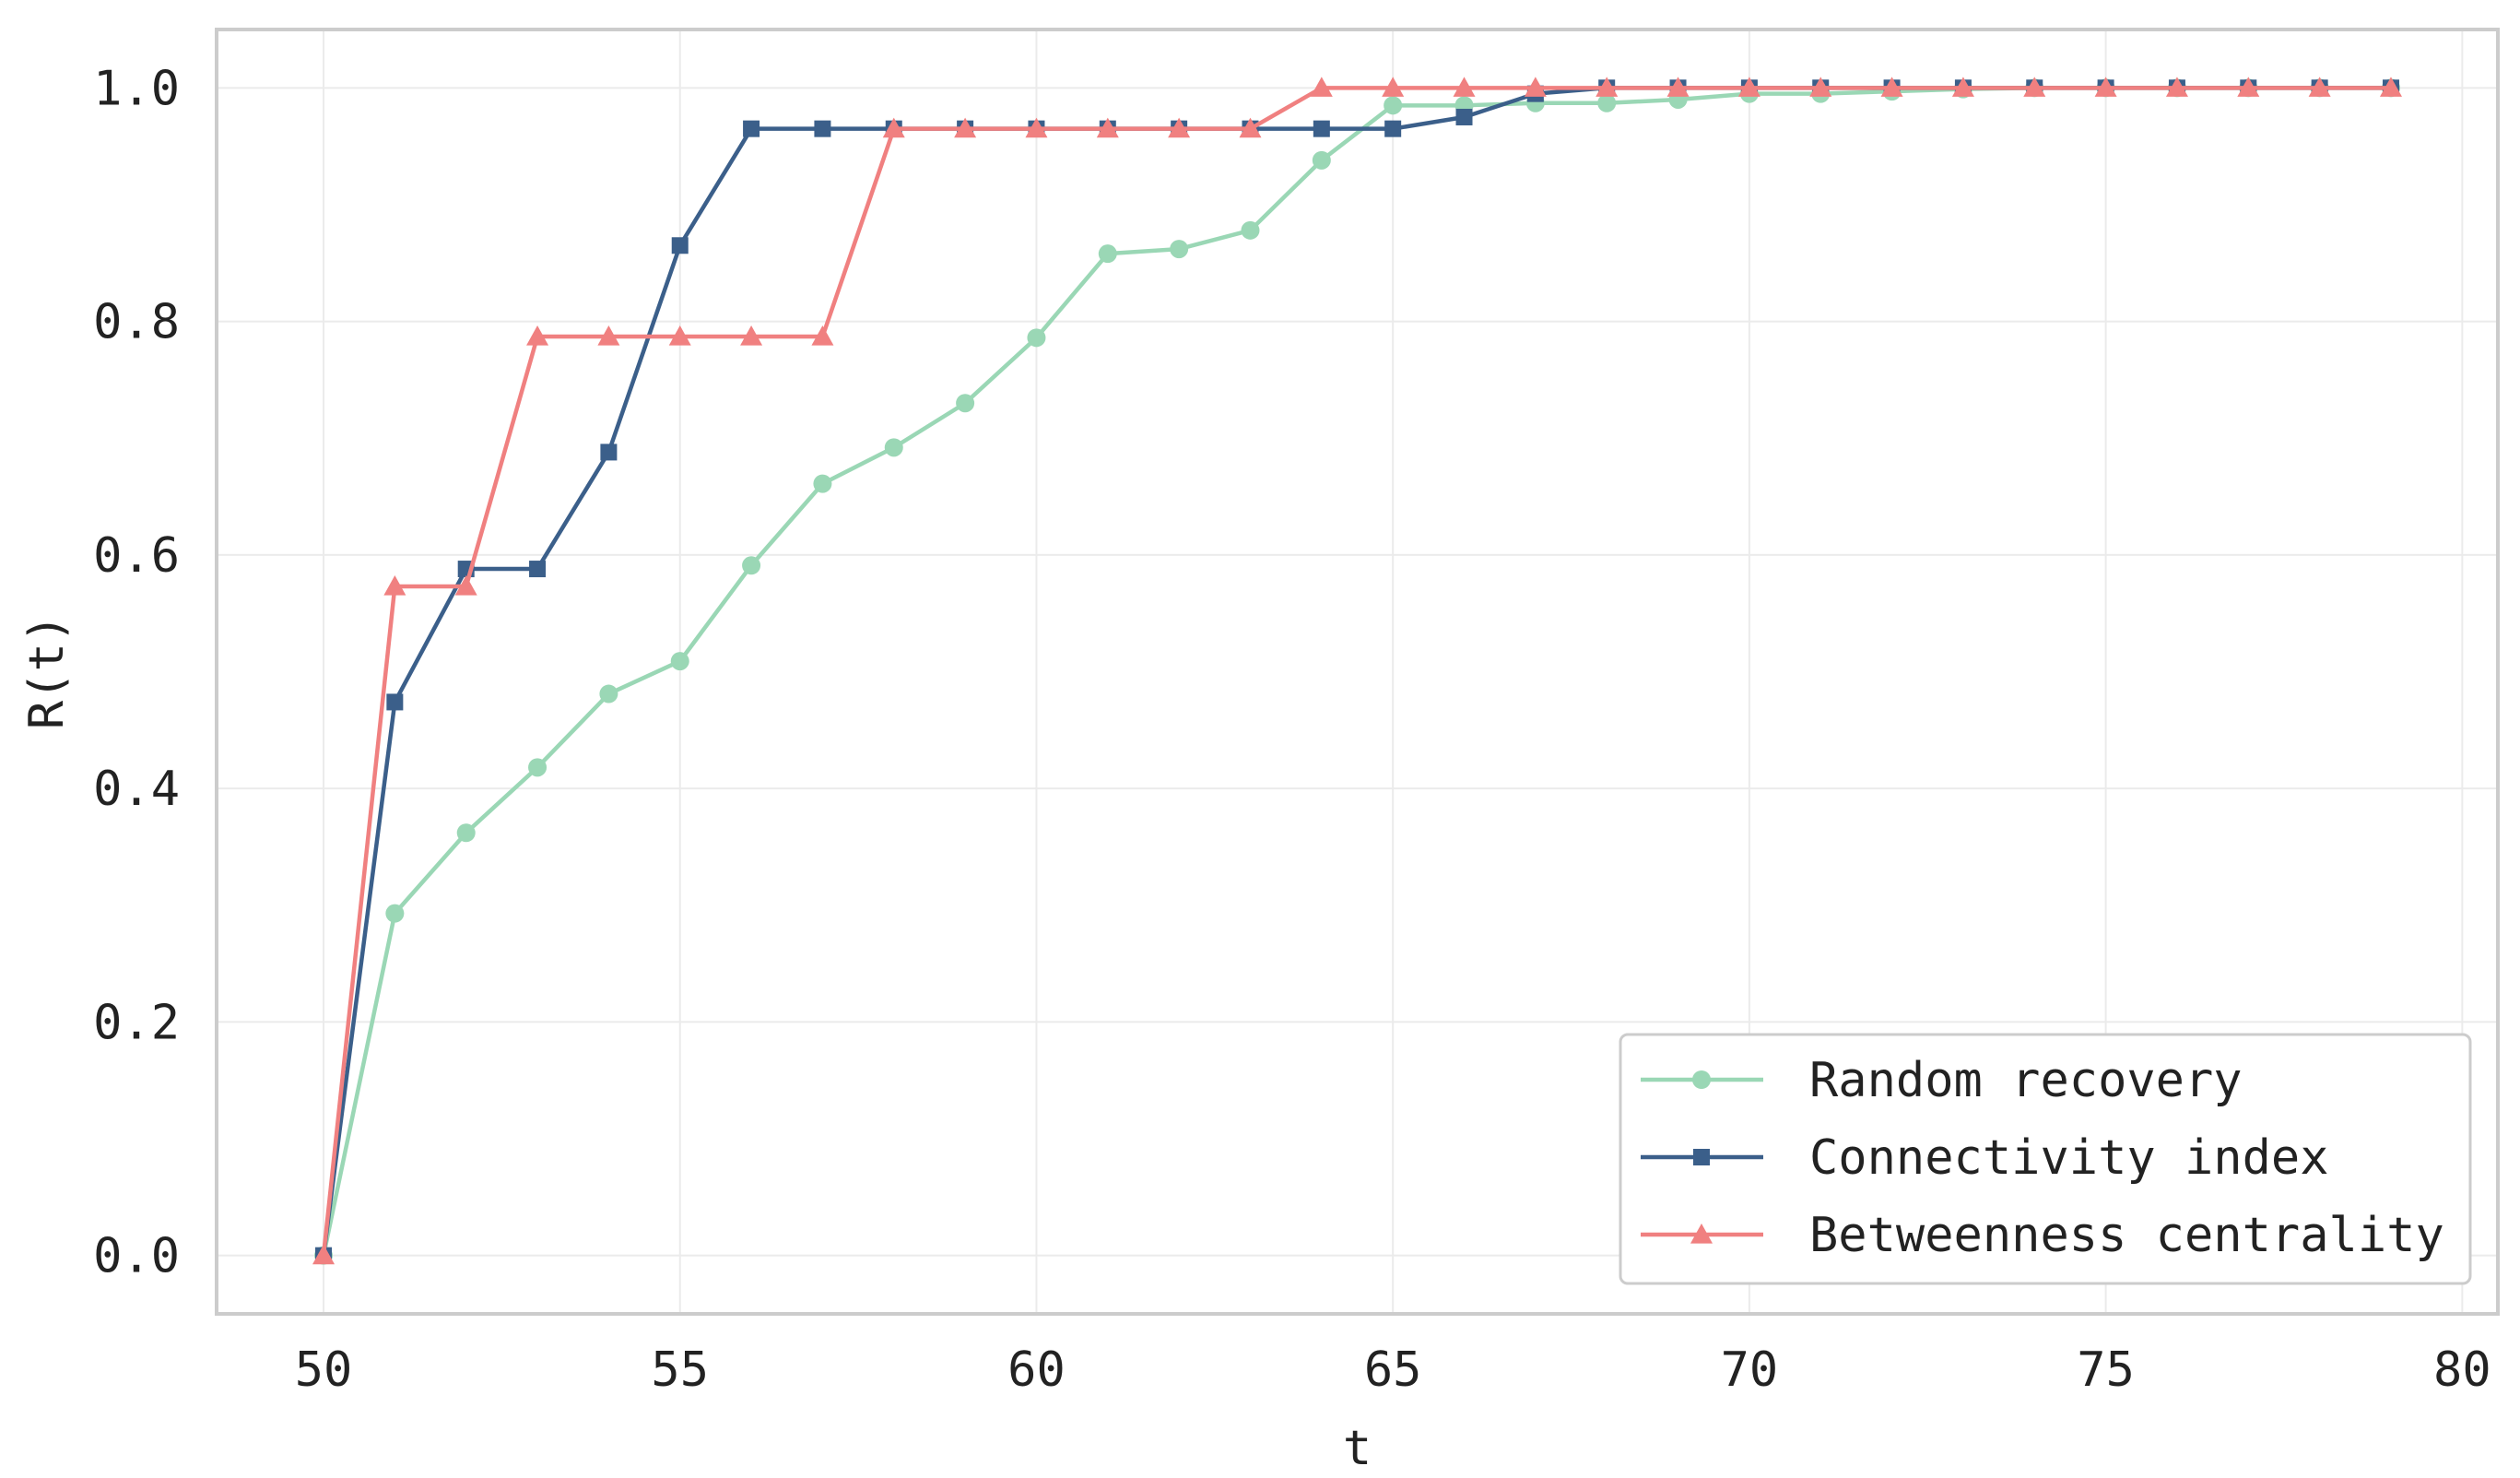 The width and height of the screenshot is (2520, 1478). What do you see at coordinates (136, 322) in the screenshot?
I see `y-tick-label: 0.8` at bounding box center [136, 322].